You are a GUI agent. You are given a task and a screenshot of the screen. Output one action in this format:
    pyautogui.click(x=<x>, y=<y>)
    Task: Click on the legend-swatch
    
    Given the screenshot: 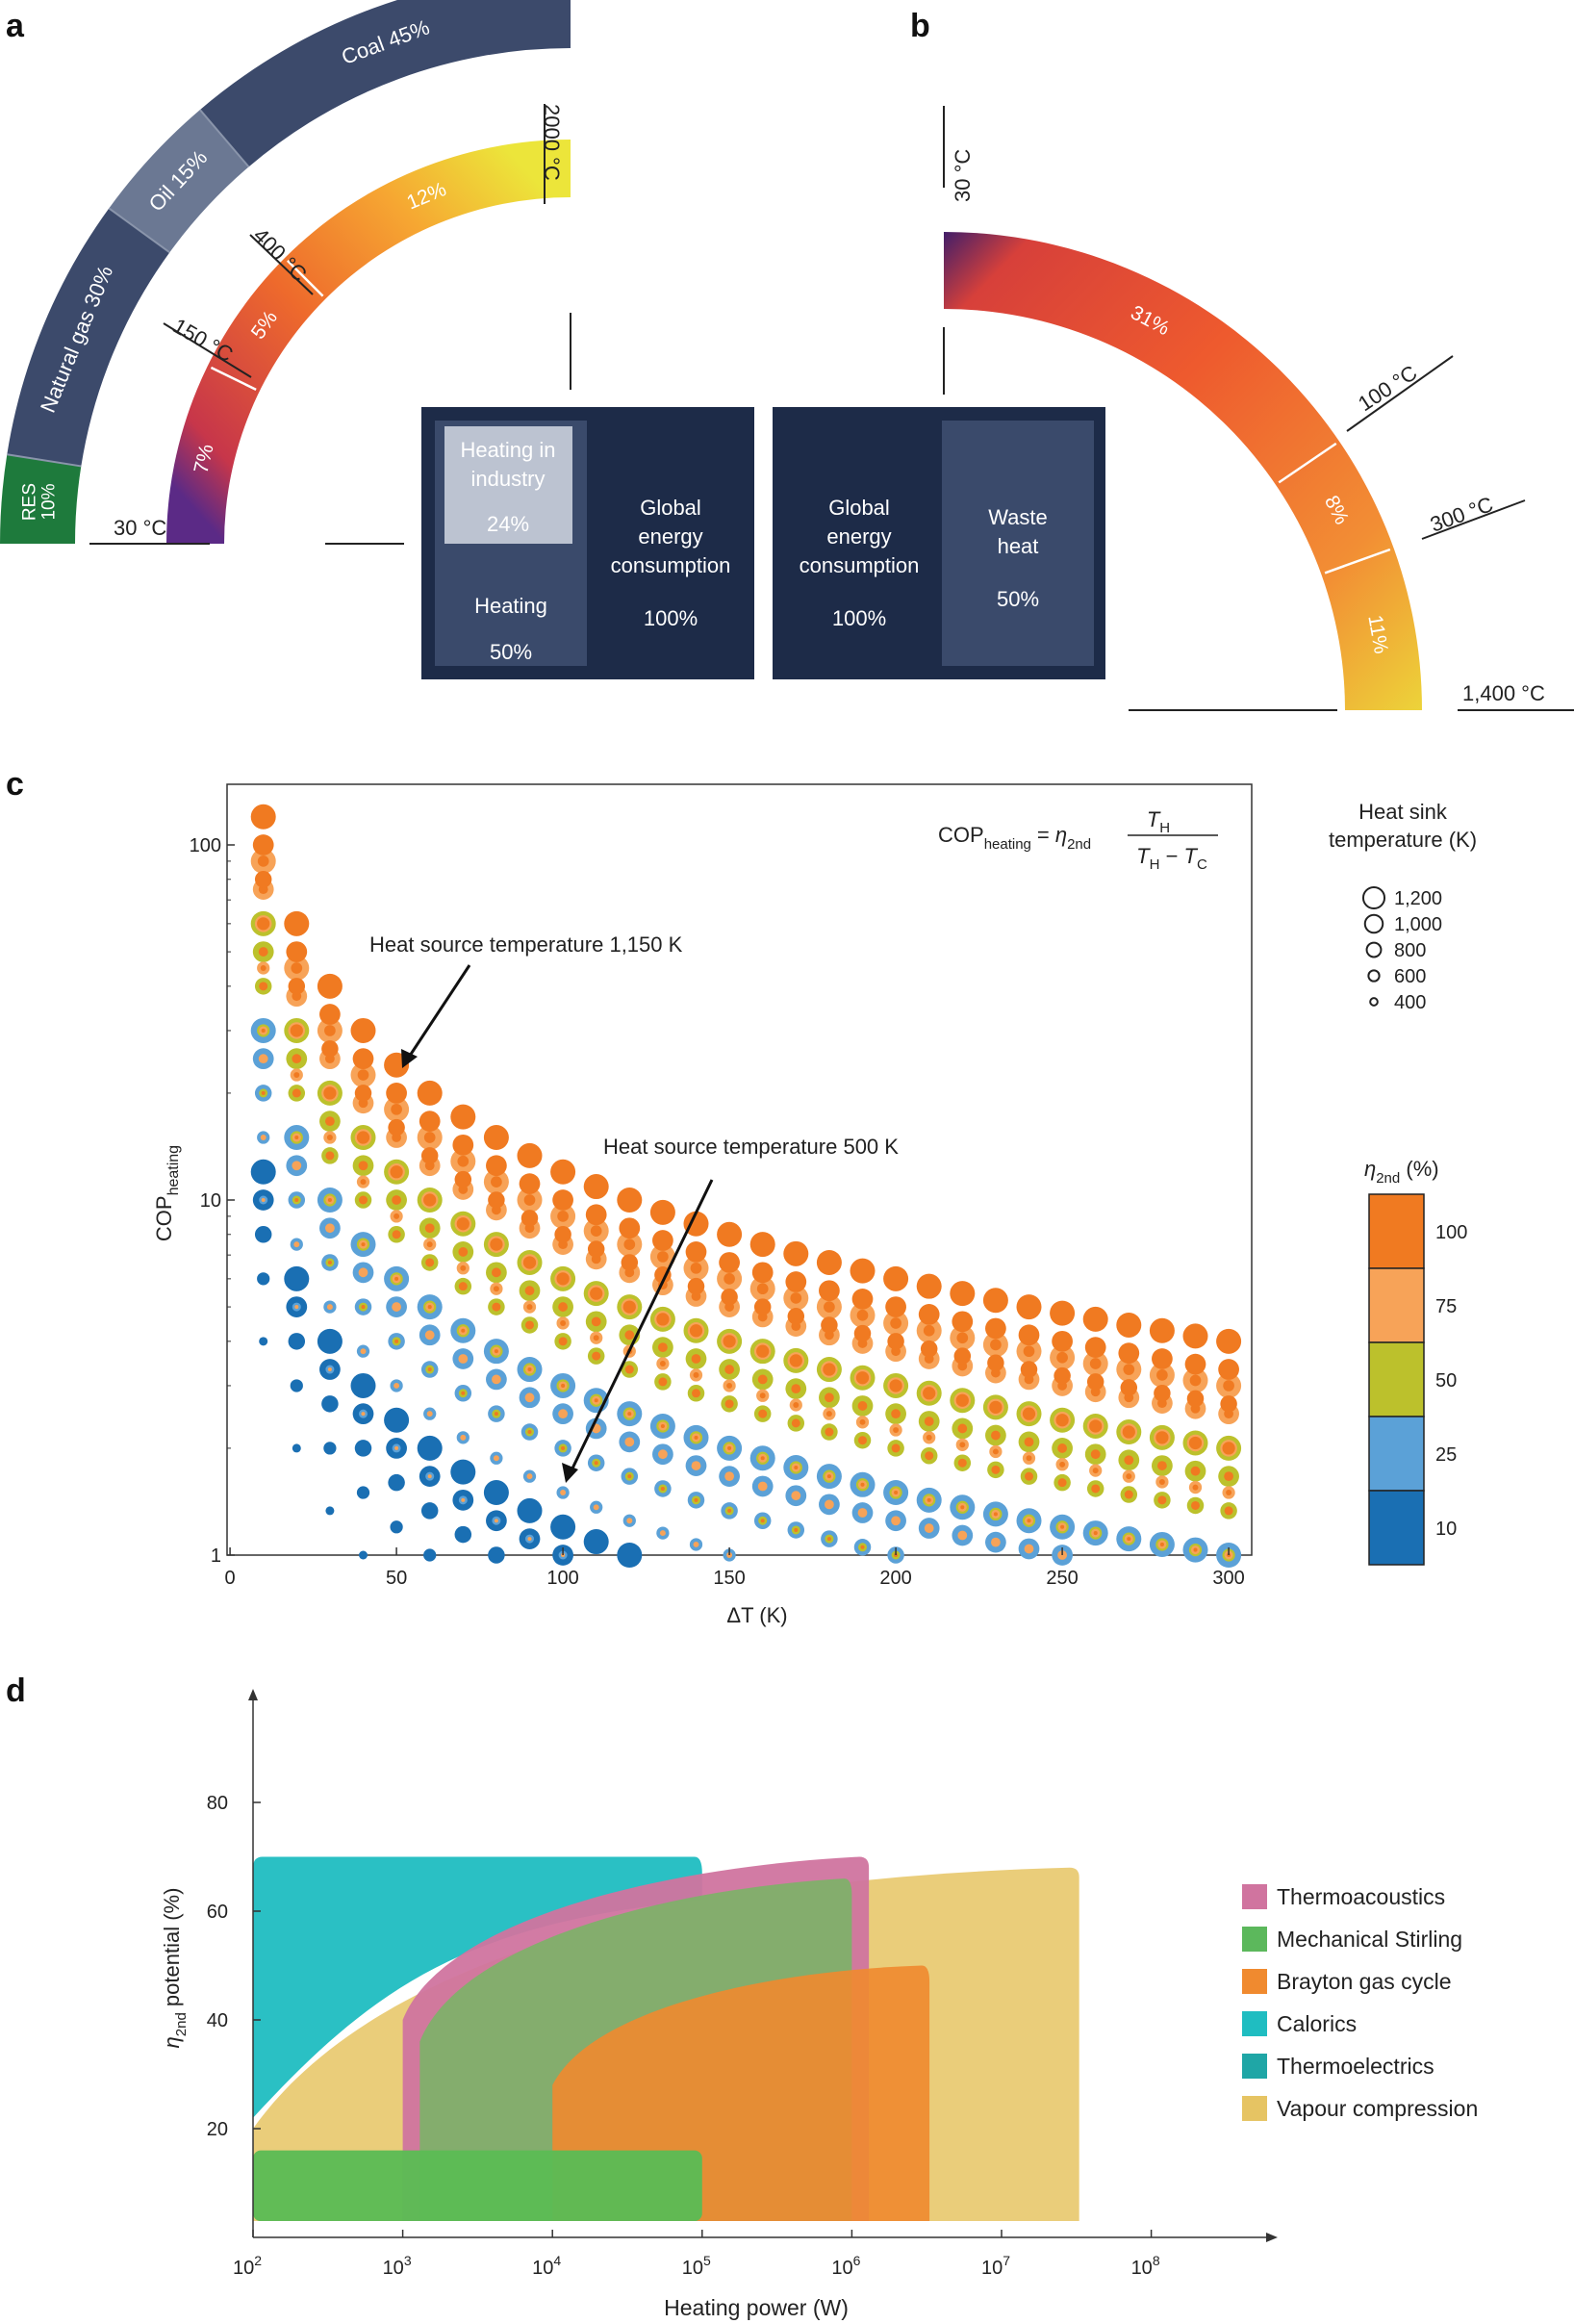 What is the action you would take?
    pyautogui.click(x=1254, y=2067)
    